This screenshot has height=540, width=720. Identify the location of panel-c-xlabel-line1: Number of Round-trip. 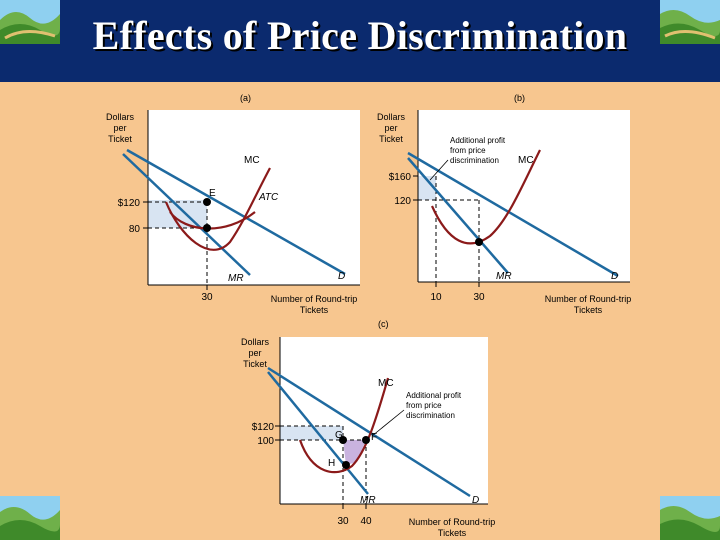
(452, 522).